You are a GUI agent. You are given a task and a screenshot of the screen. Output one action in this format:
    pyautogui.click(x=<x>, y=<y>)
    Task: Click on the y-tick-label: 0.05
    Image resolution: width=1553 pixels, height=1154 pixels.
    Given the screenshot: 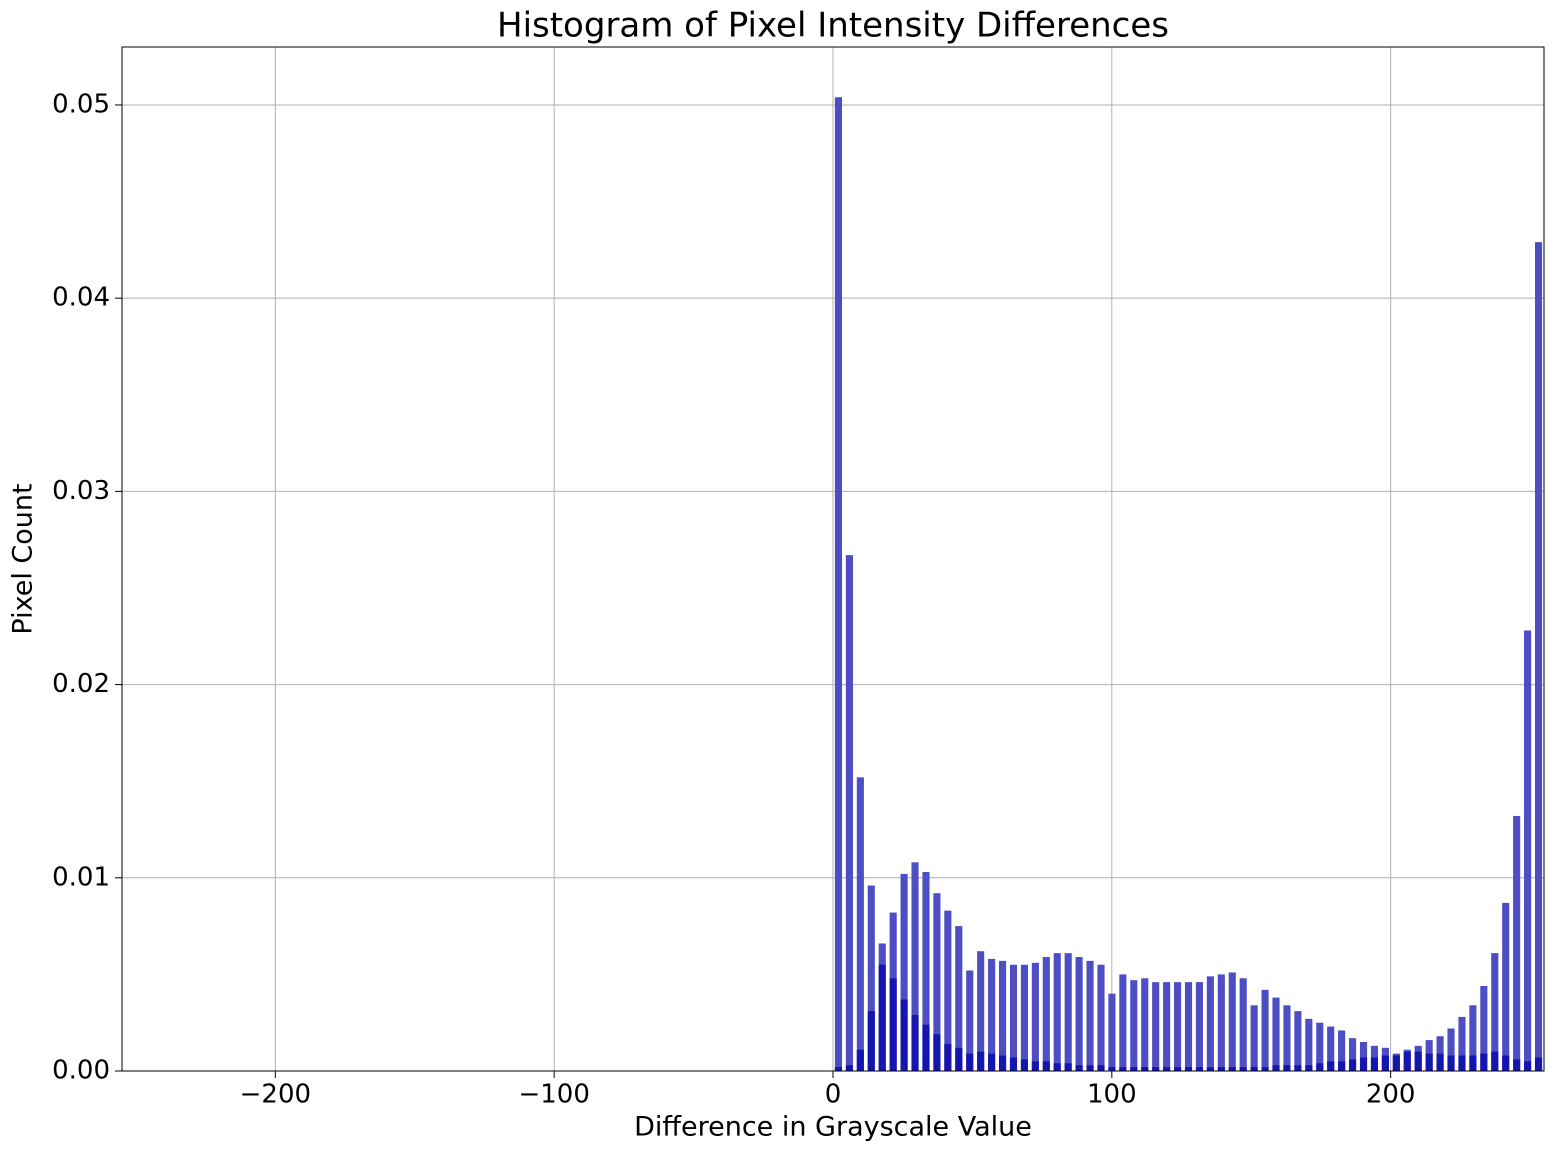 What is the action you would take?
    pyautogui.click(x=81, y=104)
    